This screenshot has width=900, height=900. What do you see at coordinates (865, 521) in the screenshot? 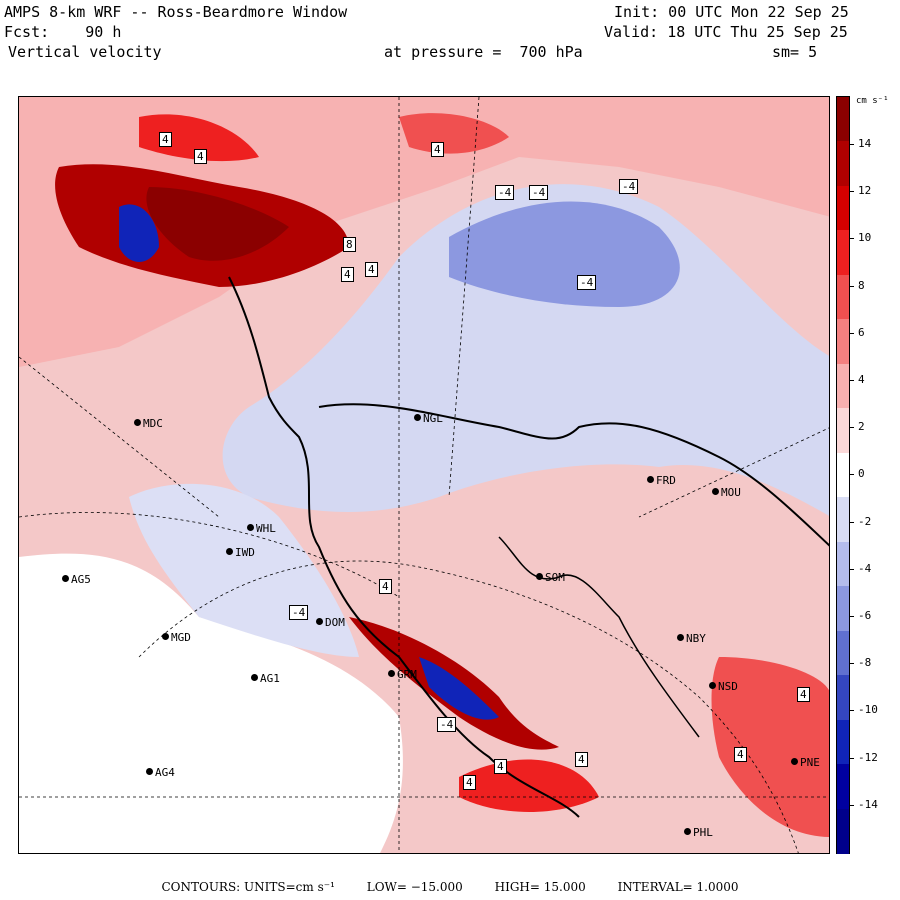
I see `colorbar-tick-label: -2` at bounding box center [865, 521].